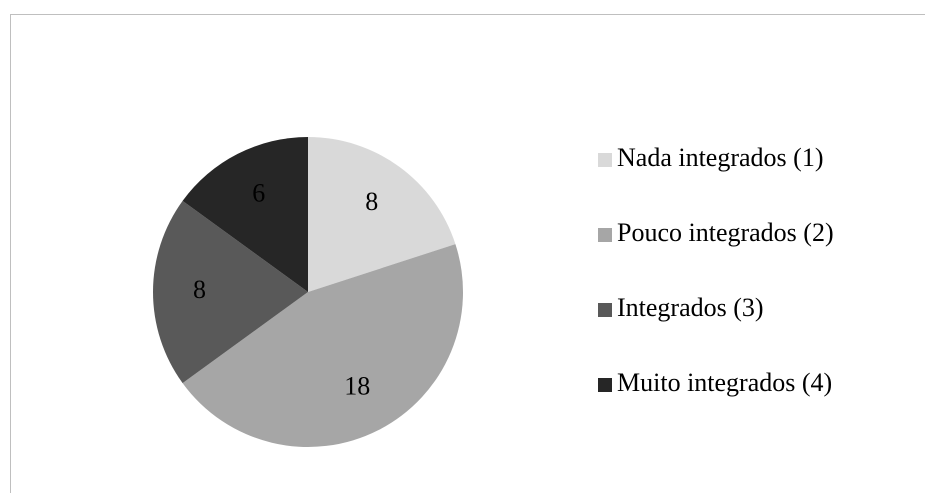 This screenshot has width=925, height=493. I want to click on data-label: 18, so click(357, 386).